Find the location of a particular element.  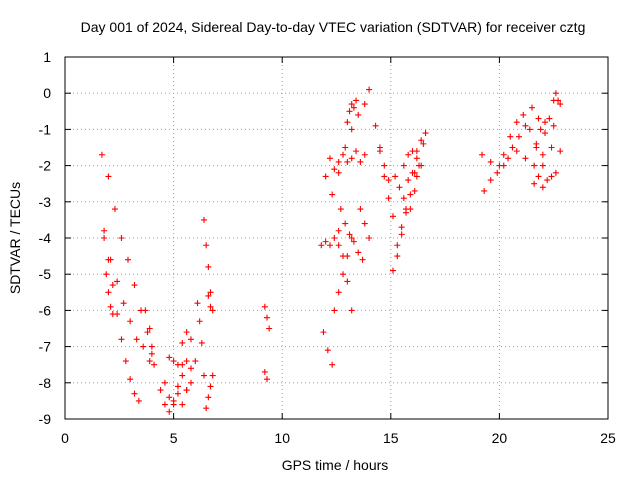

x-tick-label: 10 is located at coordinates (282, 438).